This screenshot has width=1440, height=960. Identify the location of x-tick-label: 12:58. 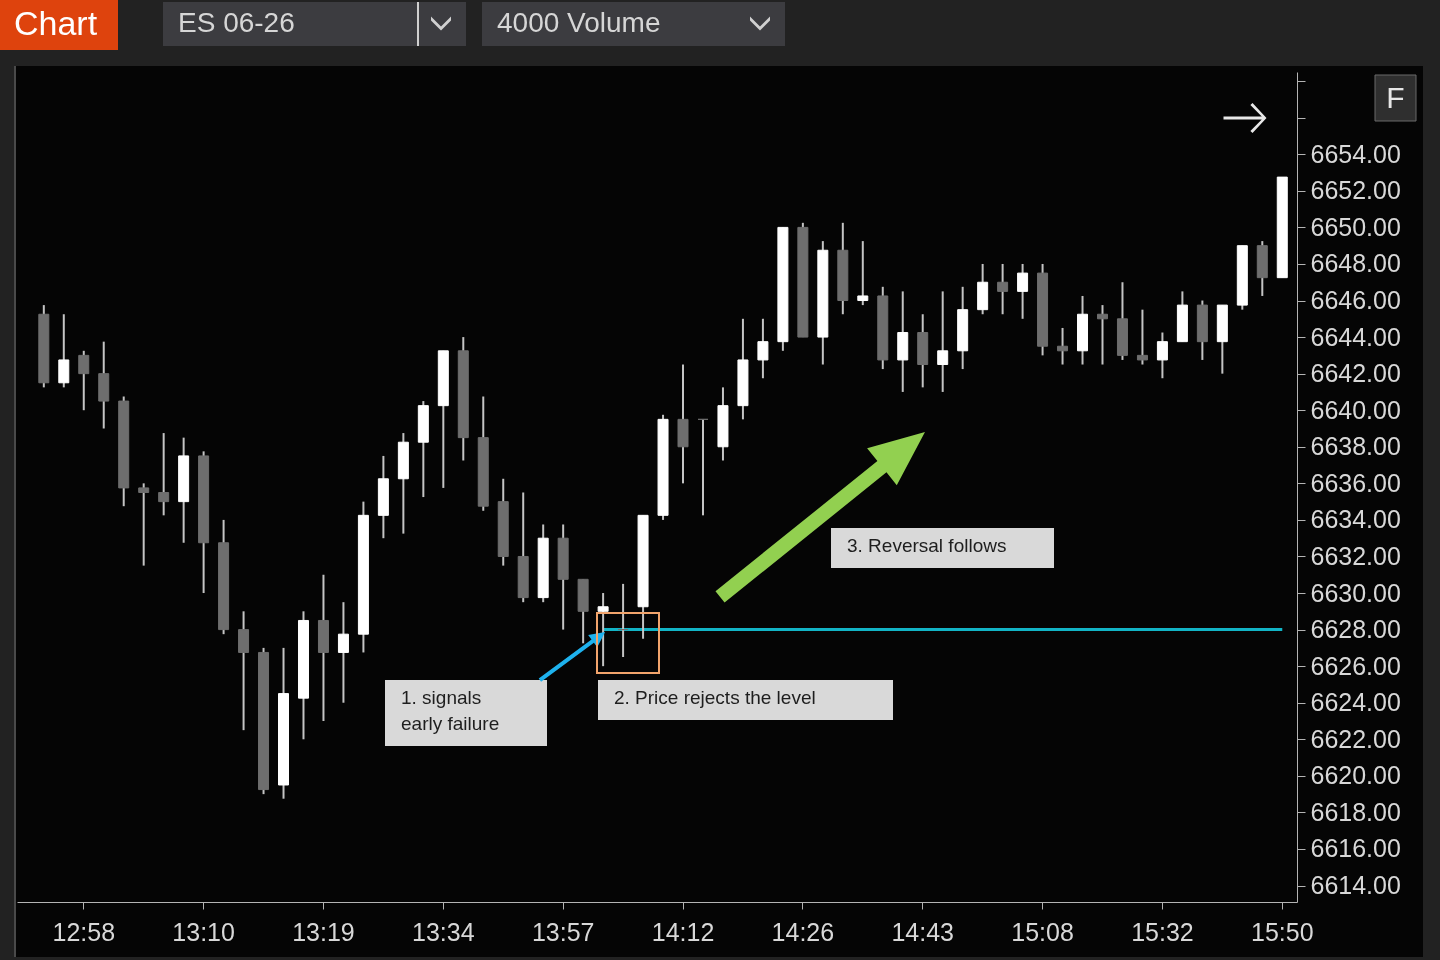
(84, 931).